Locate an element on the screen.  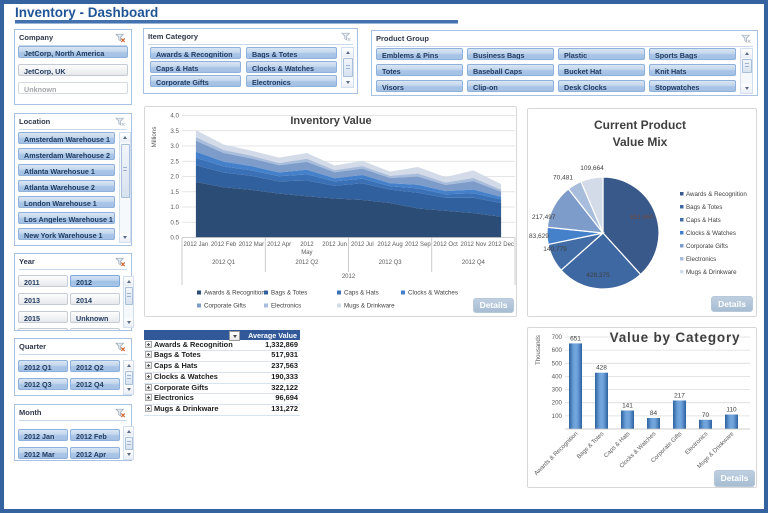
svg-text: 70 is located at coordinates (705, 415).